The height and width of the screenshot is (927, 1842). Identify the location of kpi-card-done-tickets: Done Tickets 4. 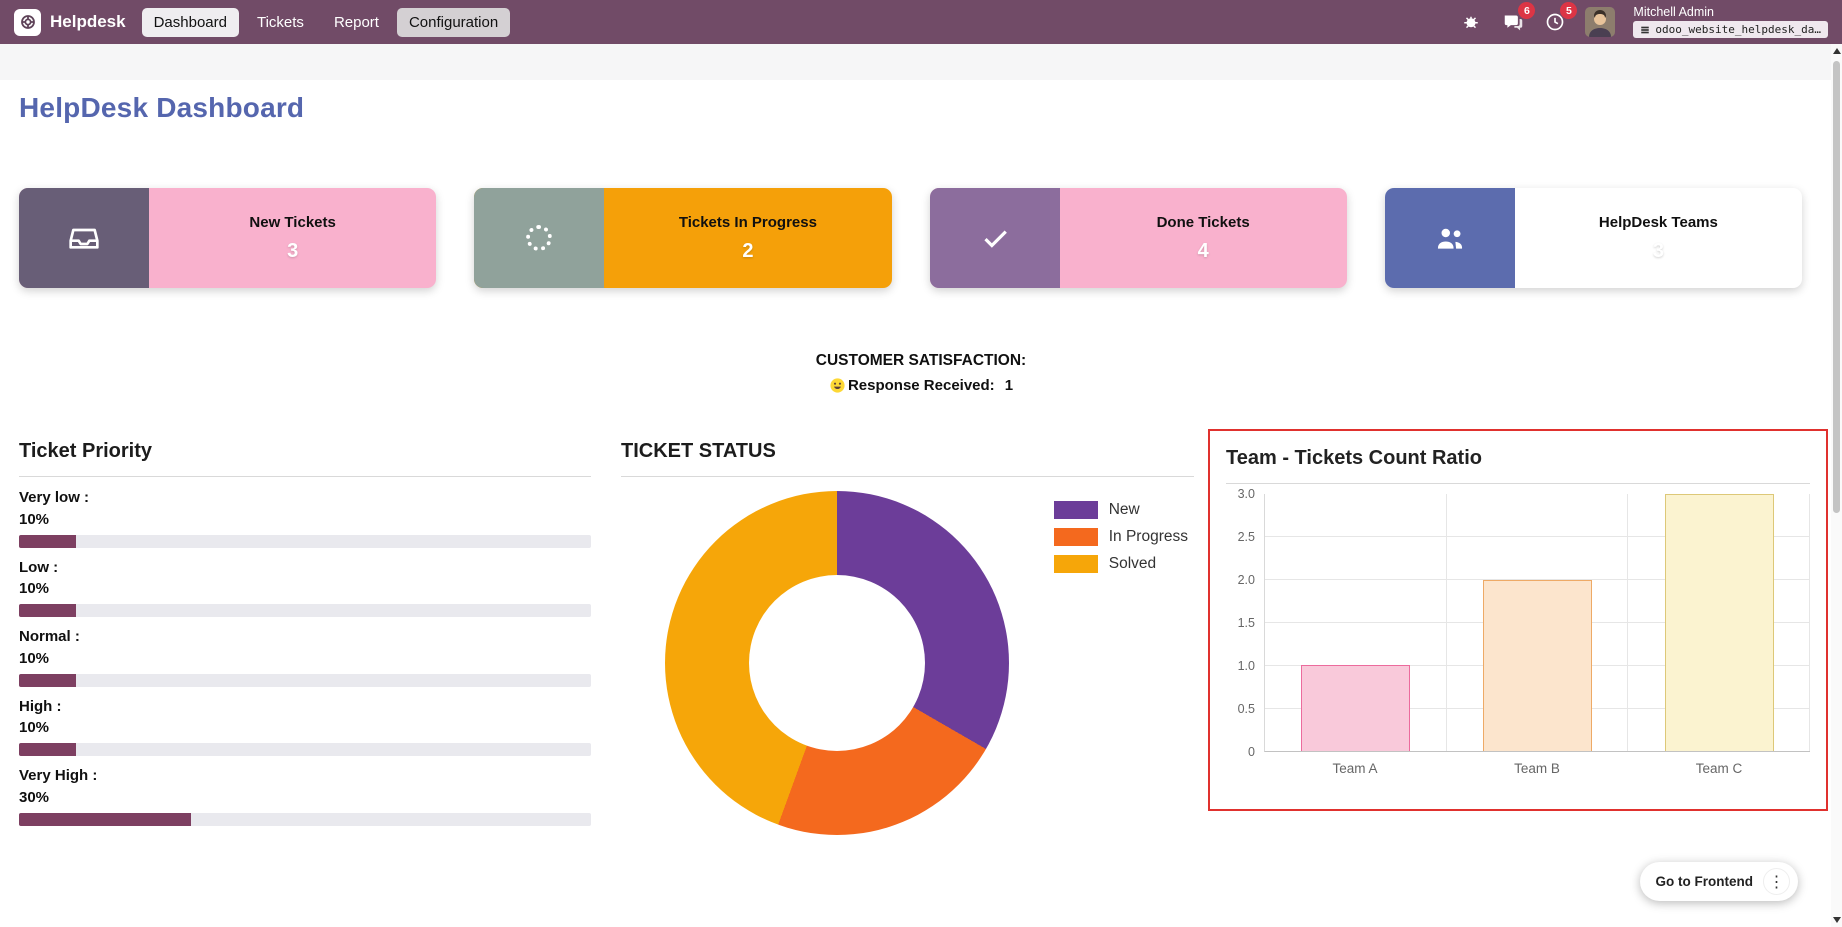
(1138, 238).